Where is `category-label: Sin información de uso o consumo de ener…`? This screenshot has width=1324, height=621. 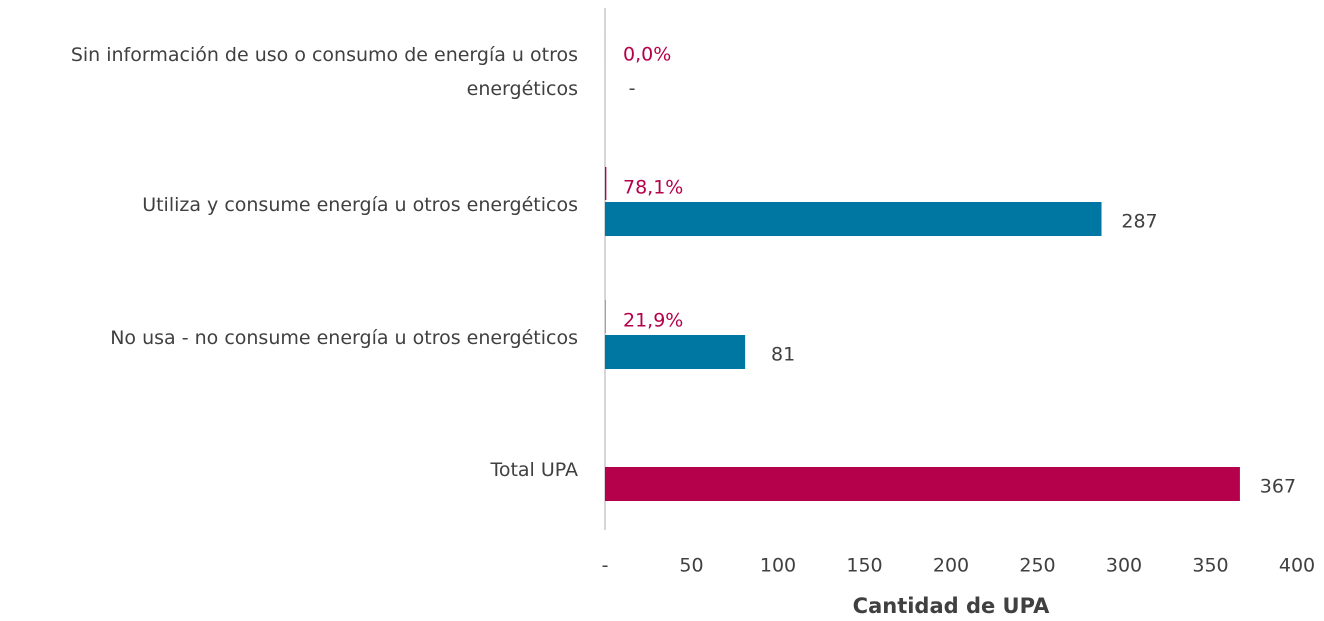
category-label: Sin información de uso o consumo de ener… is located at coordinates (324, 72).